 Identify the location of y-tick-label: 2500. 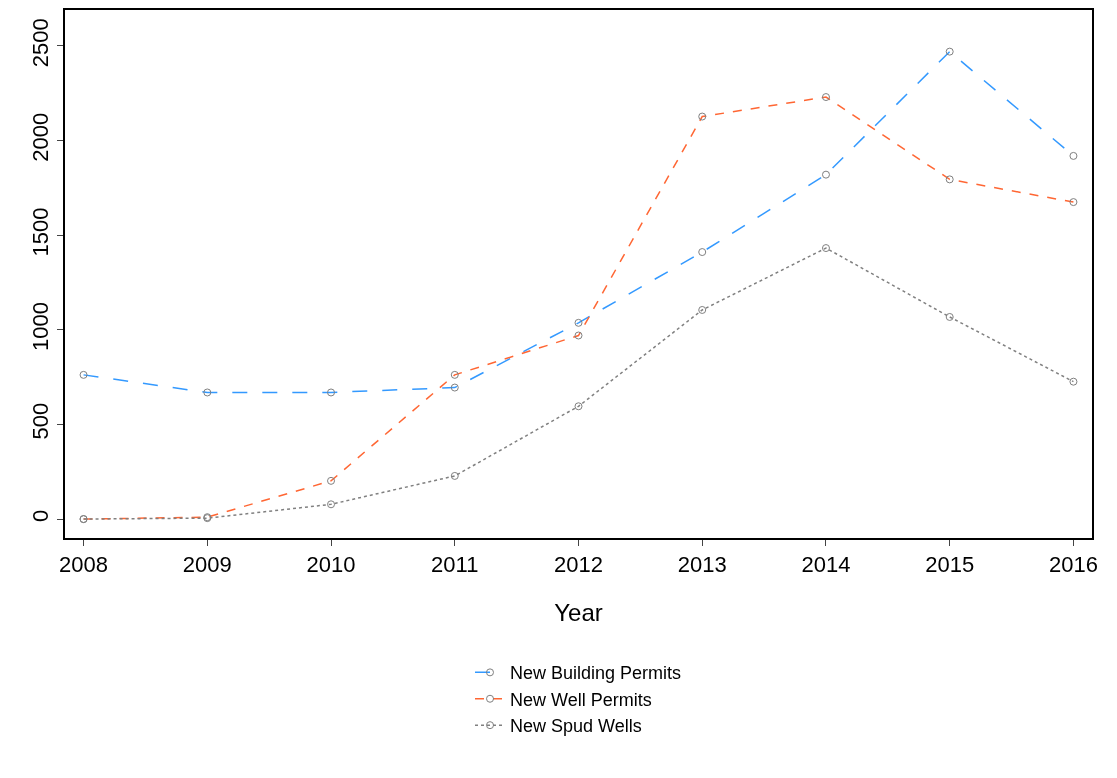
(41, 43).